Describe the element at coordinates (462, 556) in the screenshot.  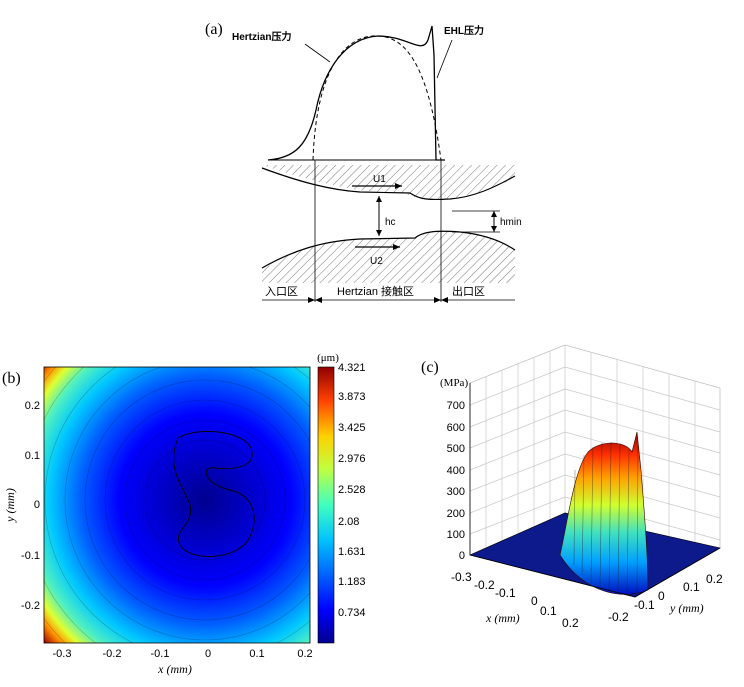
I see `ztick-c: 0` at that location.